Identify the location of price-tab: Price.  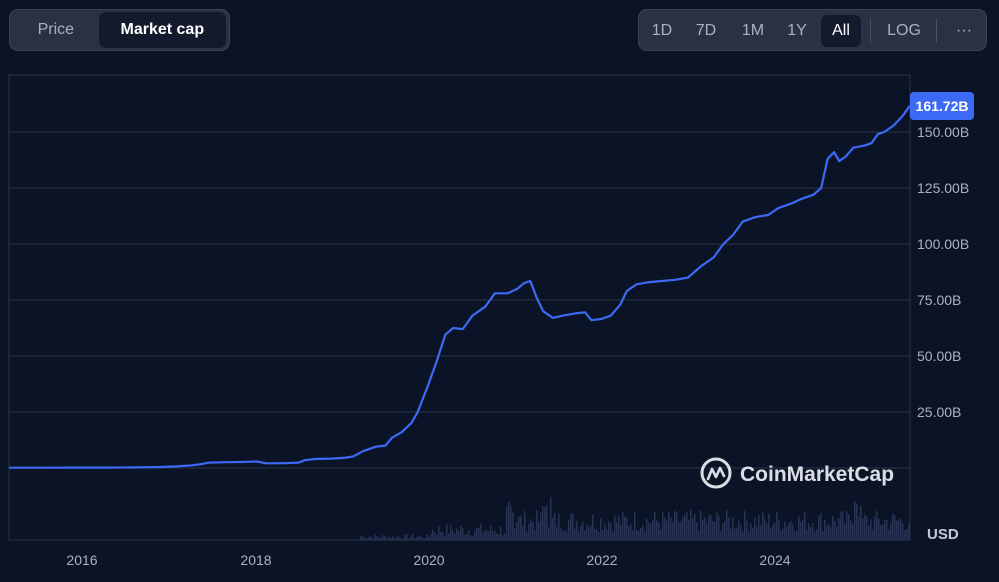
(56, 29).